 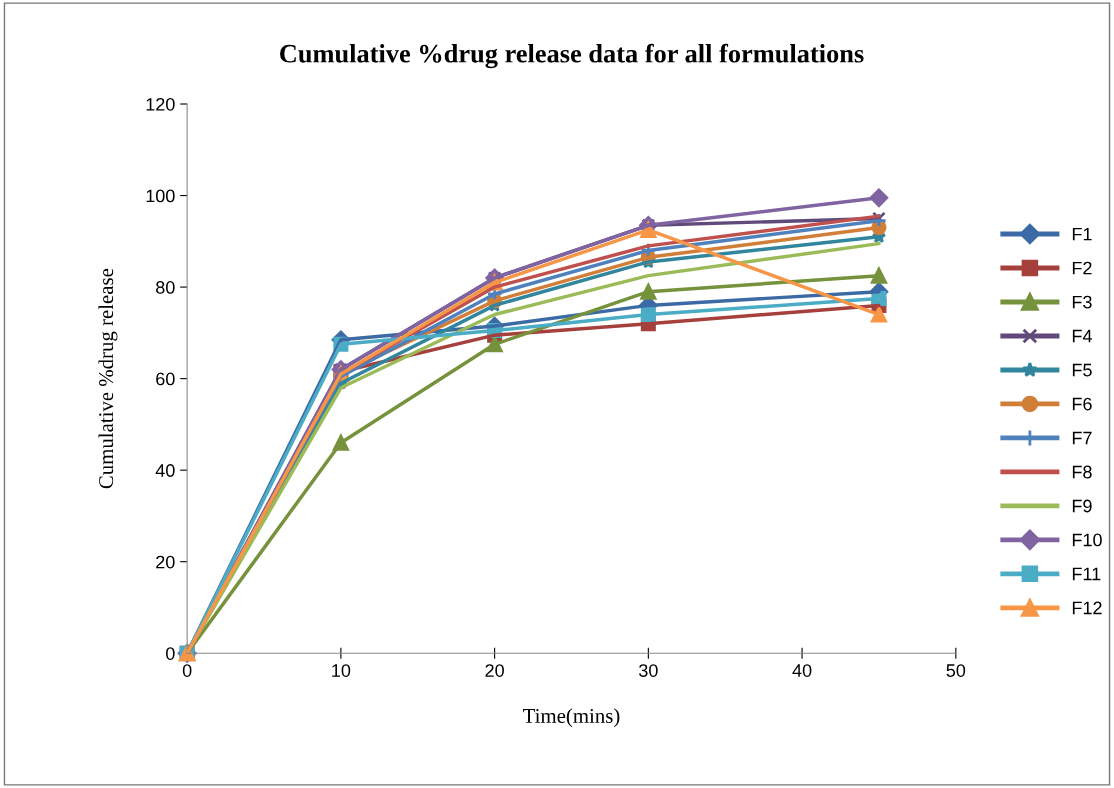 What do you see at coordinates (494, 670) in the screenshot?
I see `x-tick-label: 20` at bounding box center [494, 670].